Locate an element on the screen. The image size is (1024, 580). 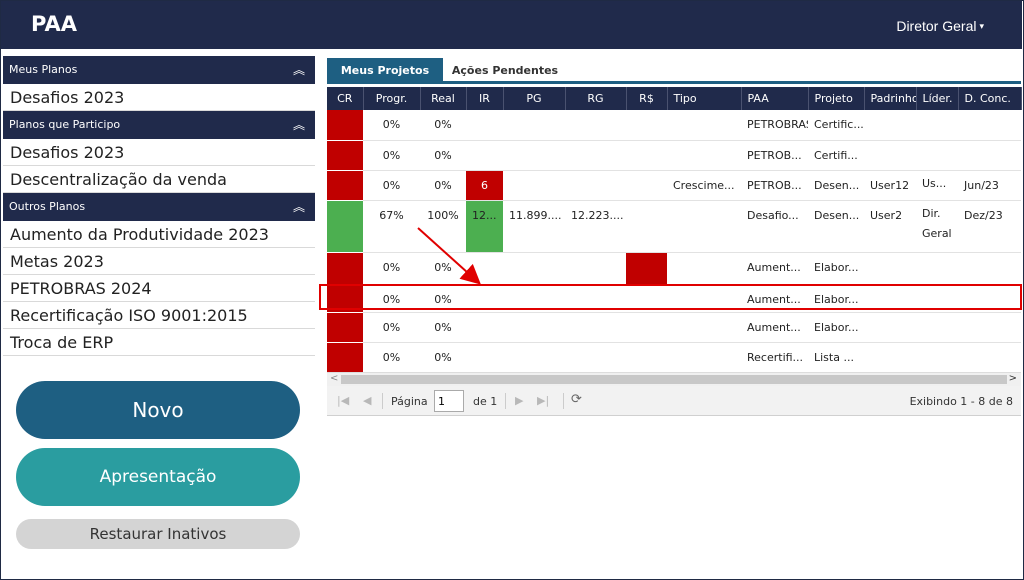
scroll-left-icon: < is located at coordinates (334, 378).